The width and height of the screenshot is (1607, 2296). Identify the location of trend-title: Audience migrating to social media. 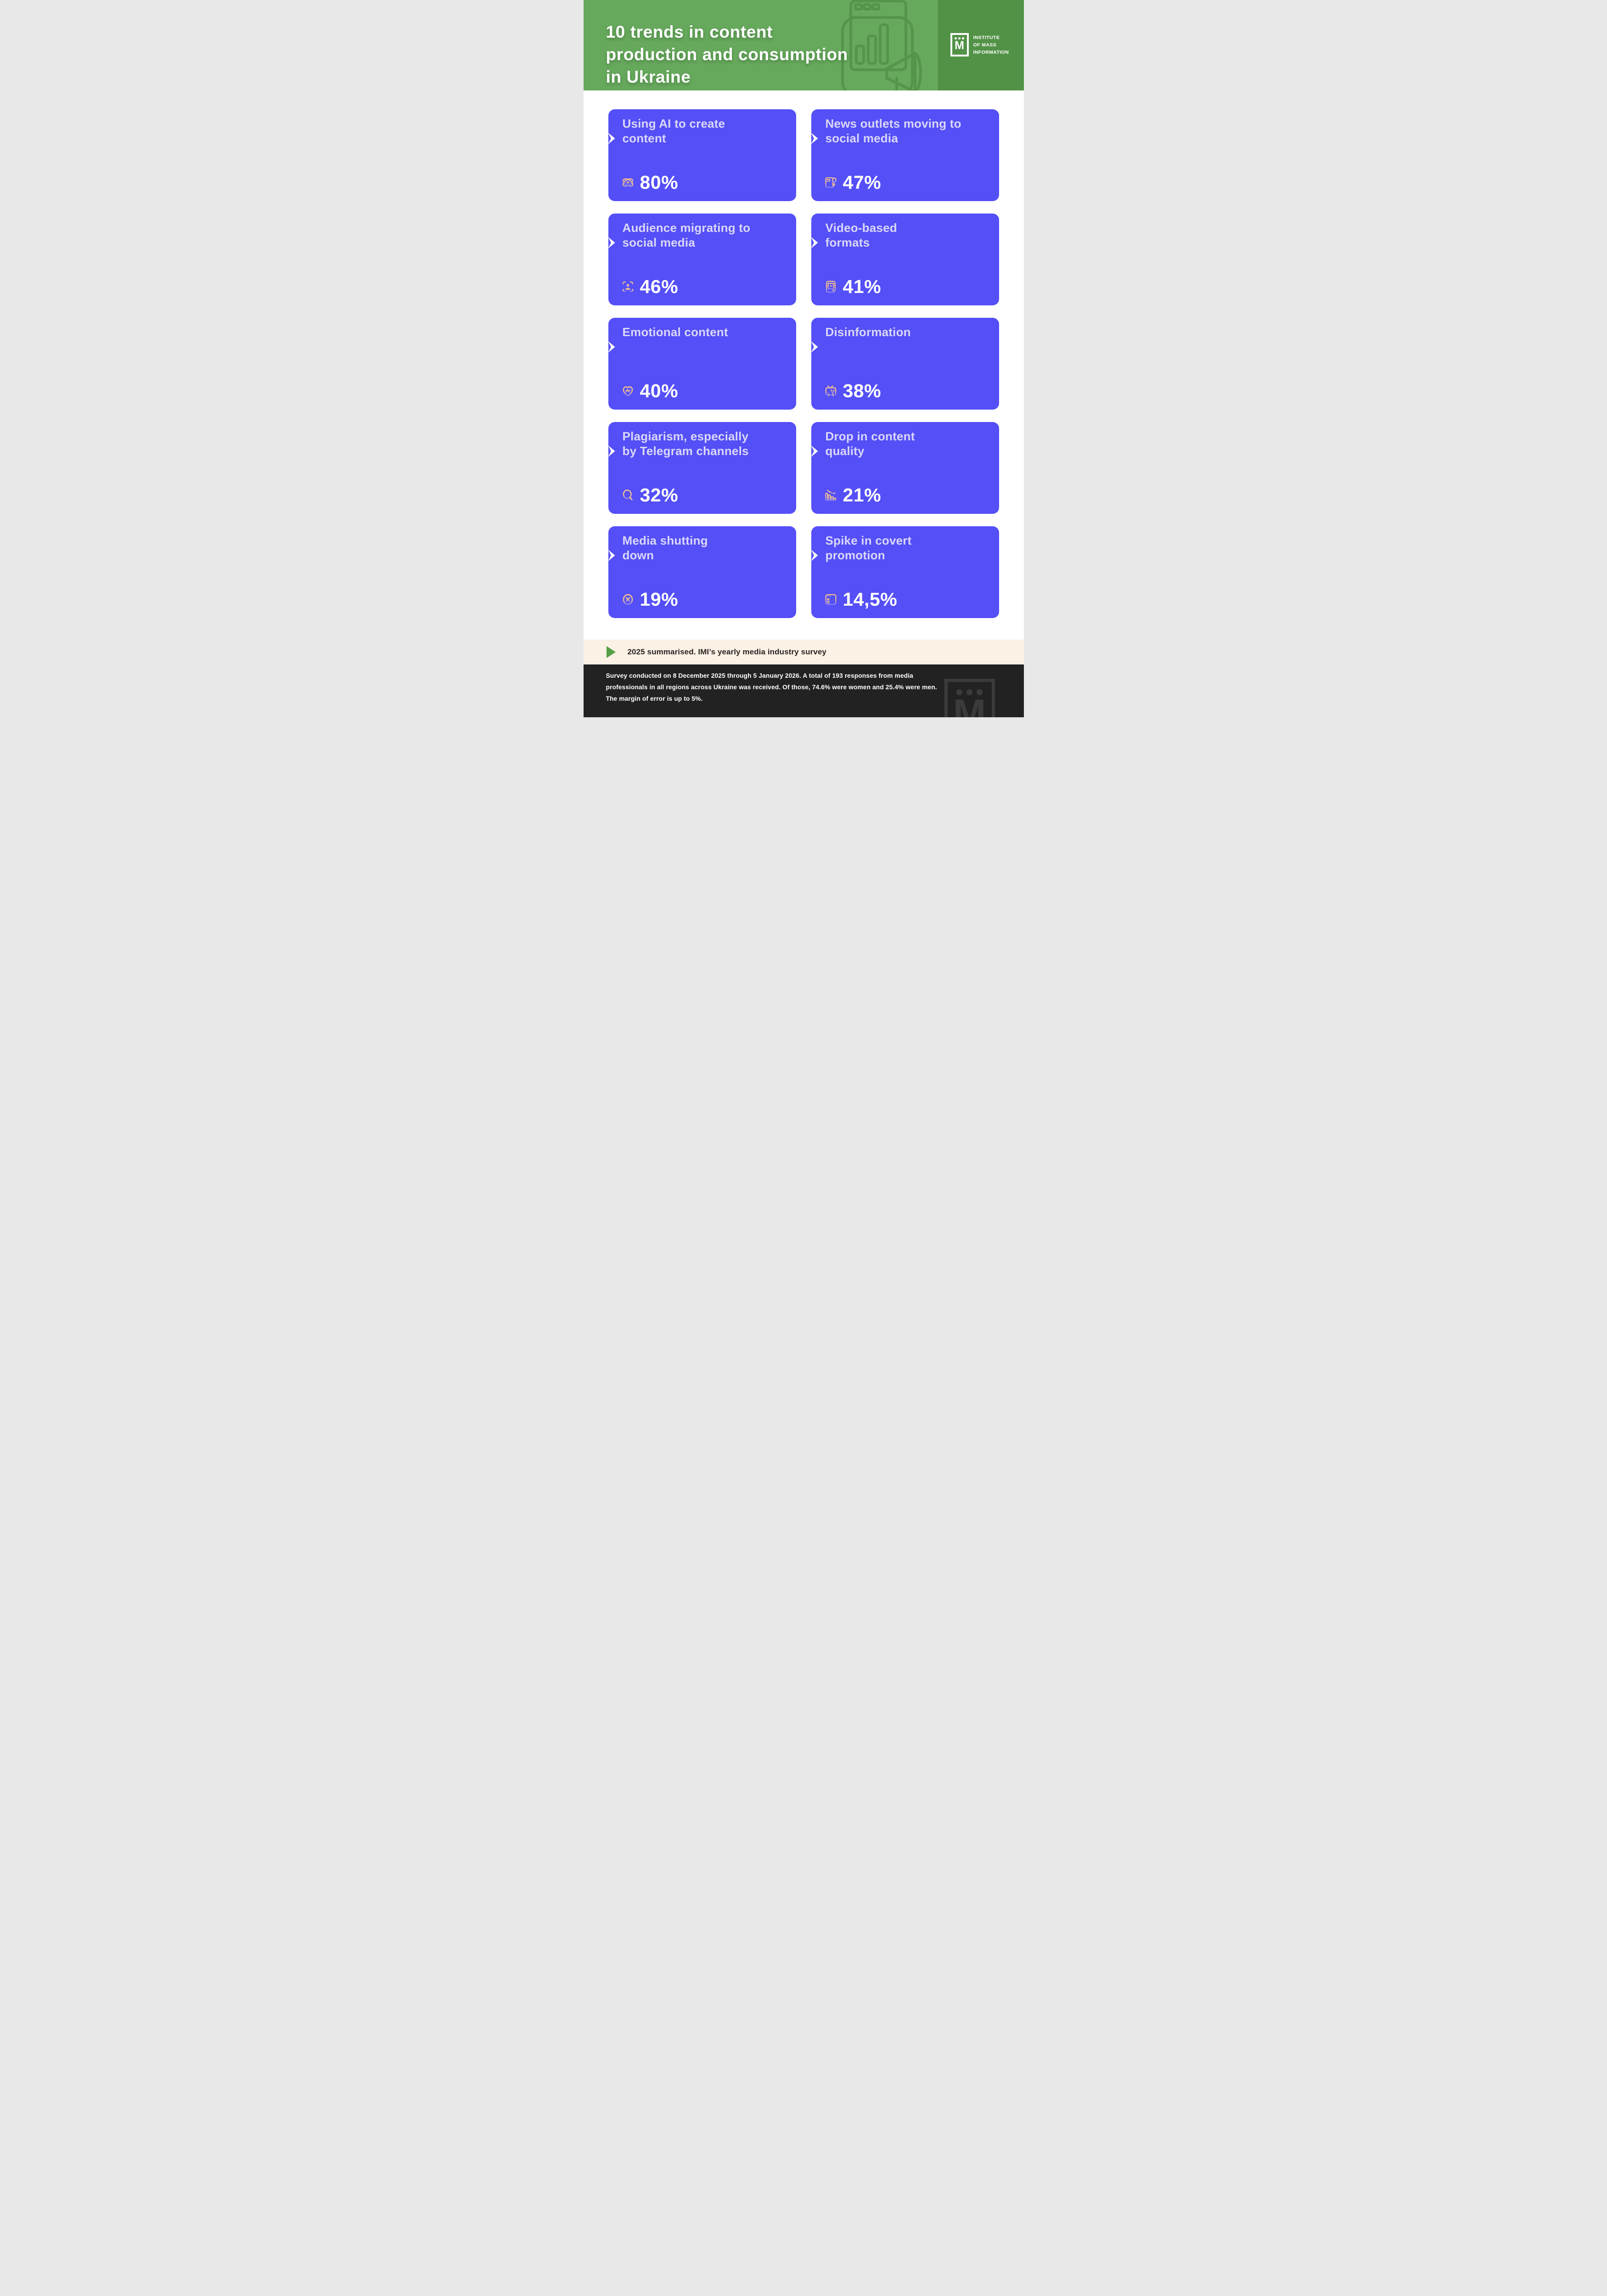
(686, 235).